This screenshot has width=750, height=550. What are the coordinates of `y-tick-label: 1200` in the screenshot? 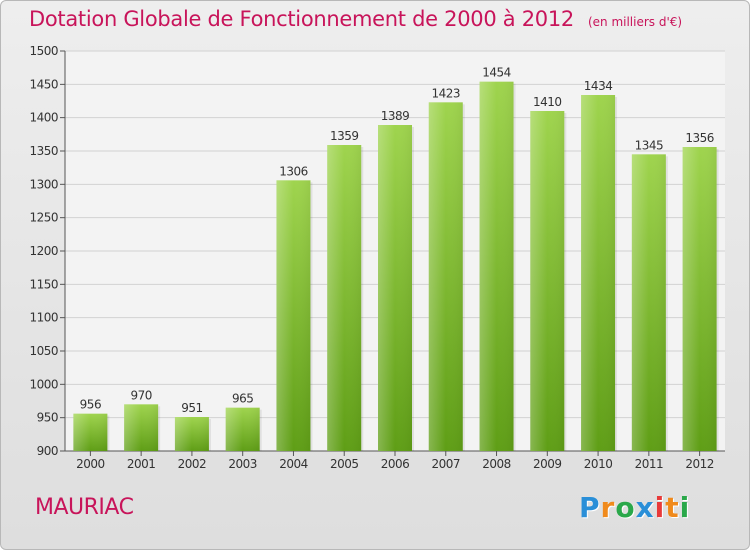 It's located at (43, 251).